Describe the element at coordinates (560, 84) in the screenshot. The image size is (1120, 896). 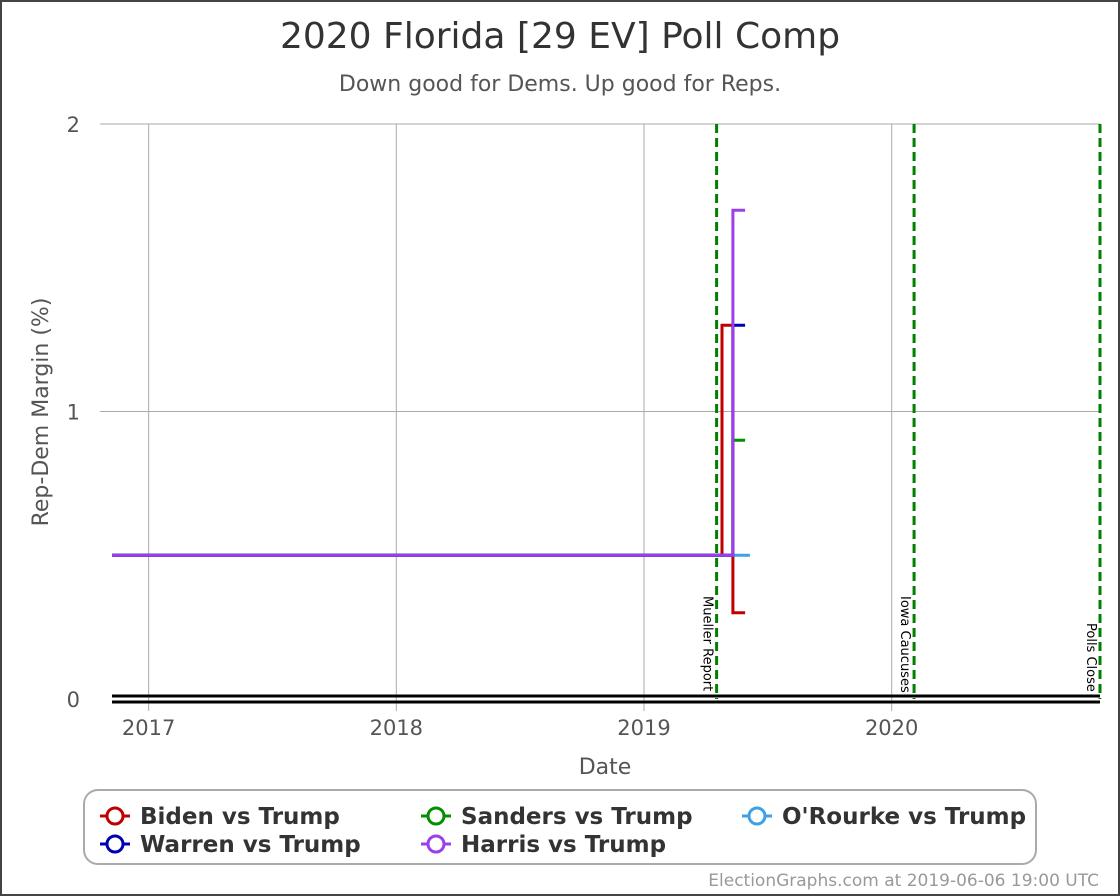
I see `chart-subtitle: Down good for Dems. Up good for Reps.` at that location.